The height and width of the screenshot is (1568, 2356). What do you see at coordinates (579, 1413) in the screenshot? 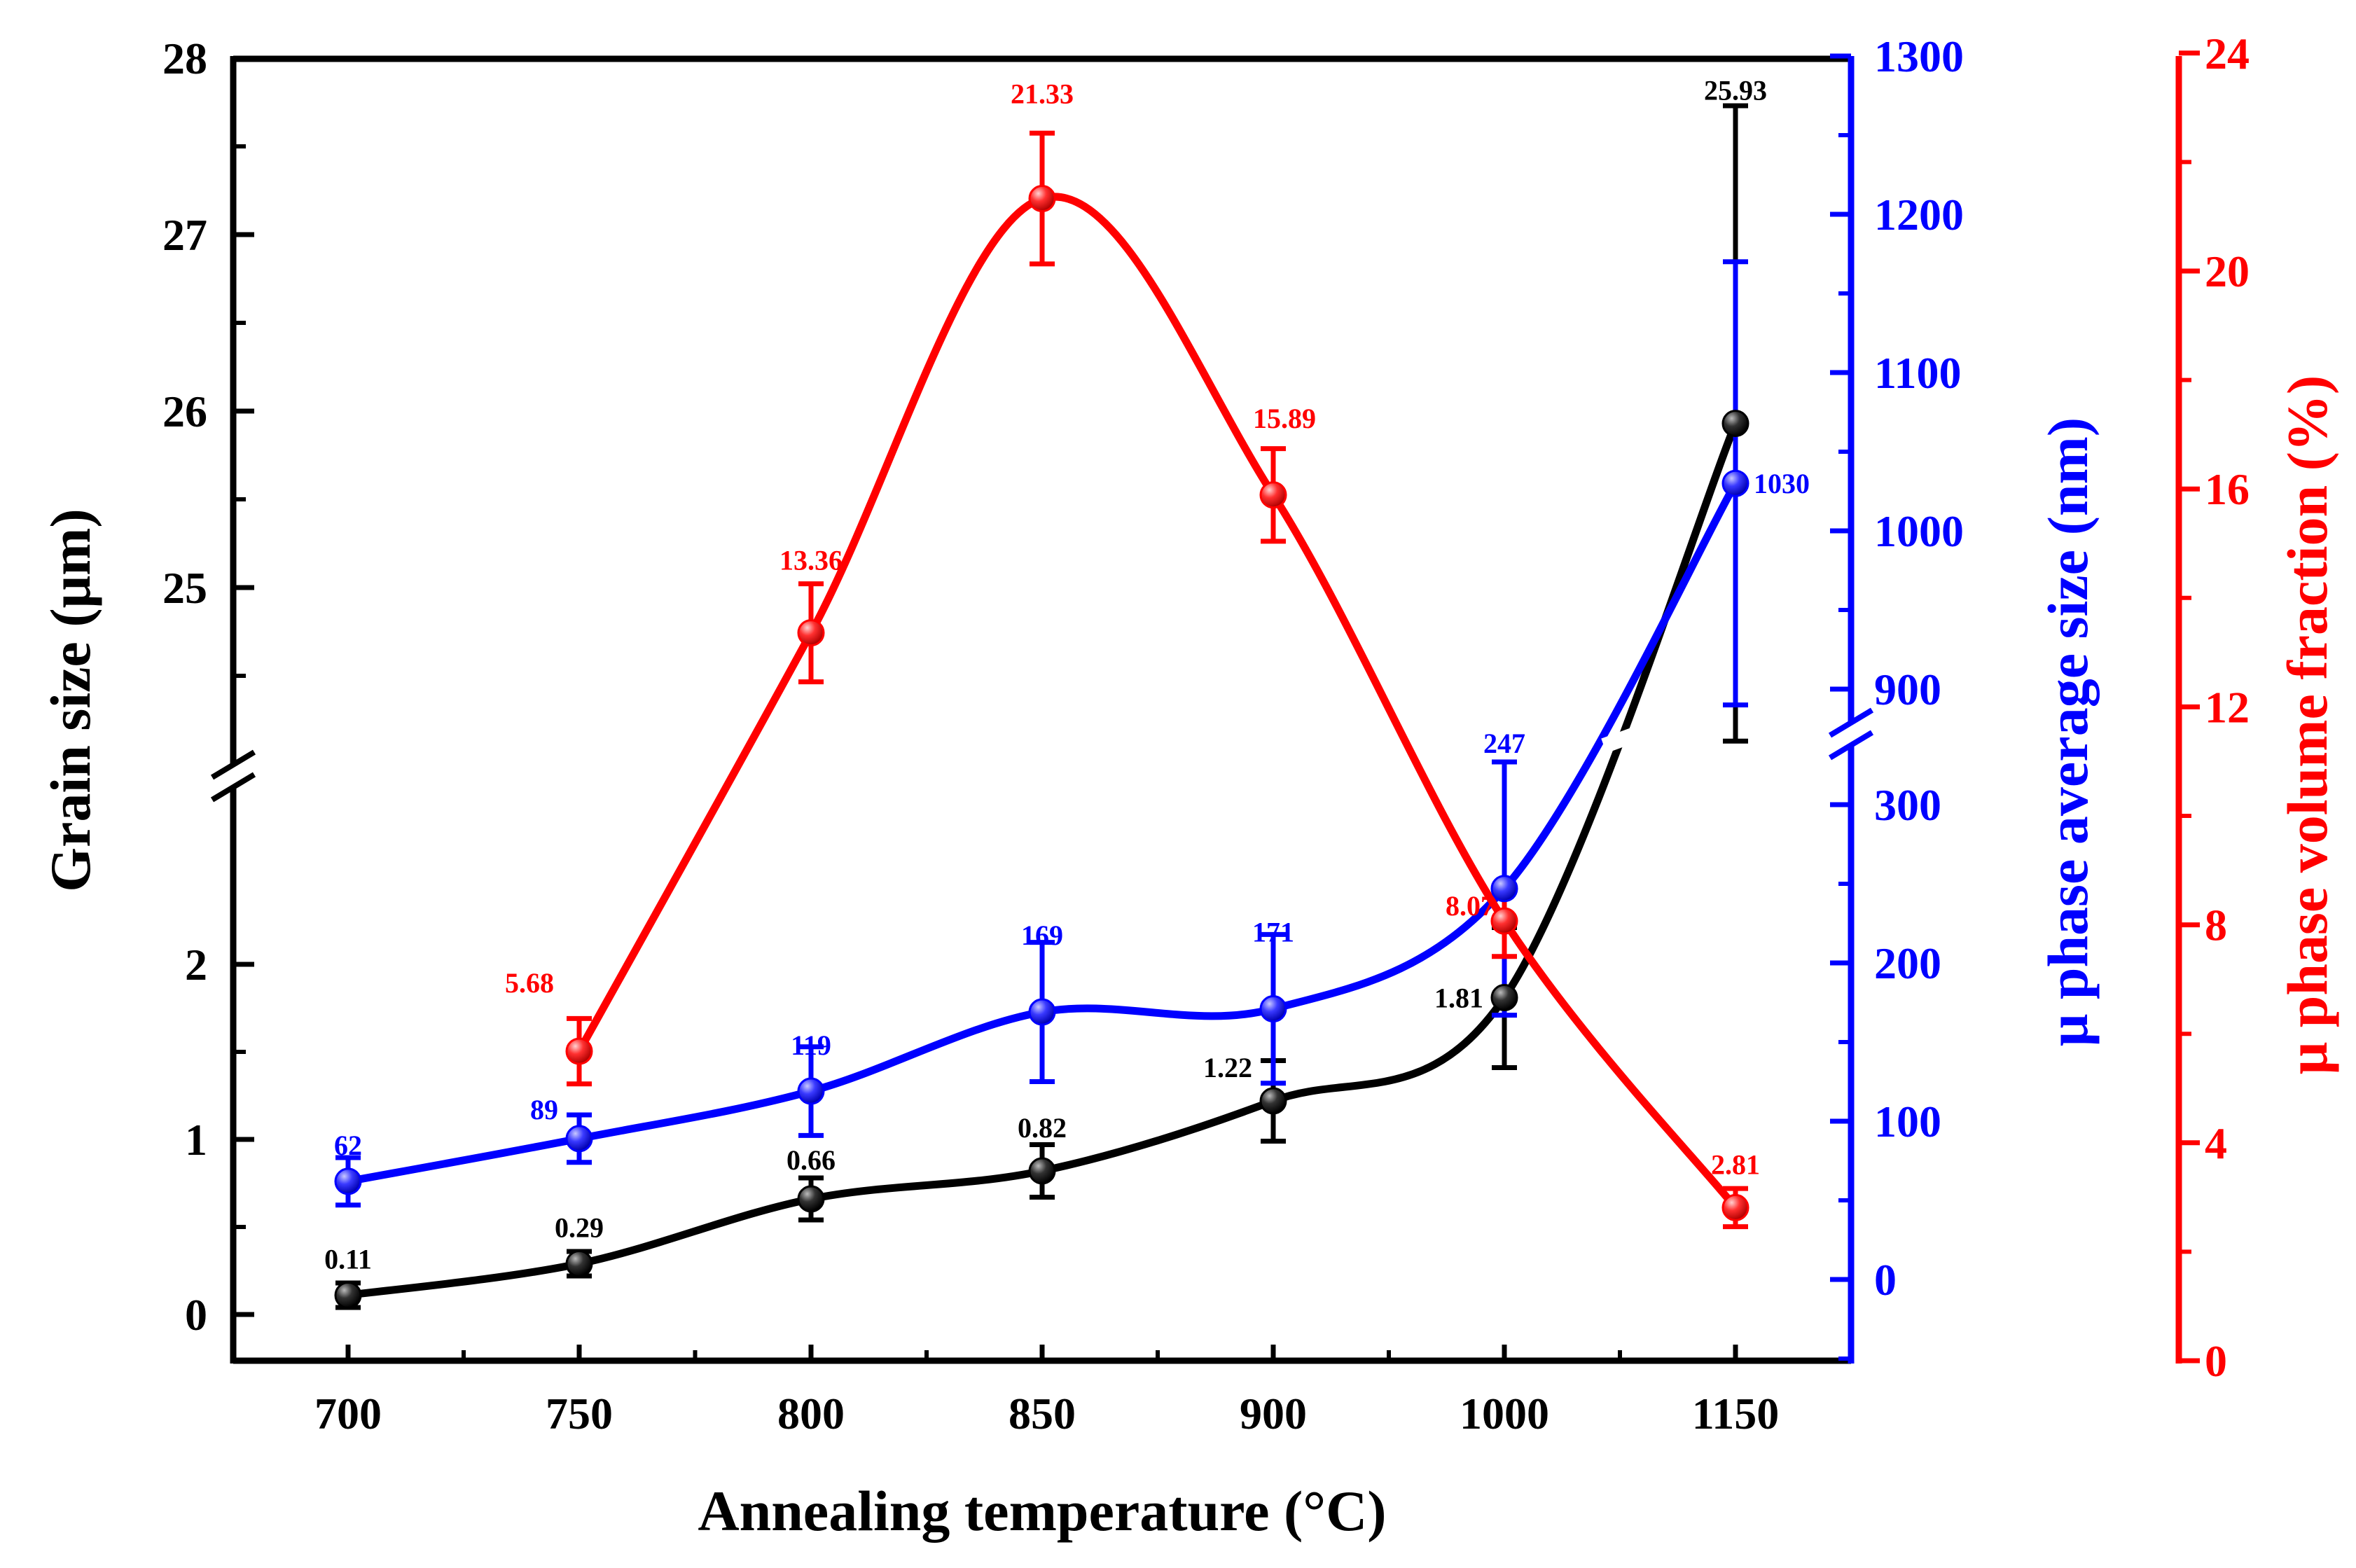
I see `x-tick-label-750: 750` at bounding box center [579, 1413].